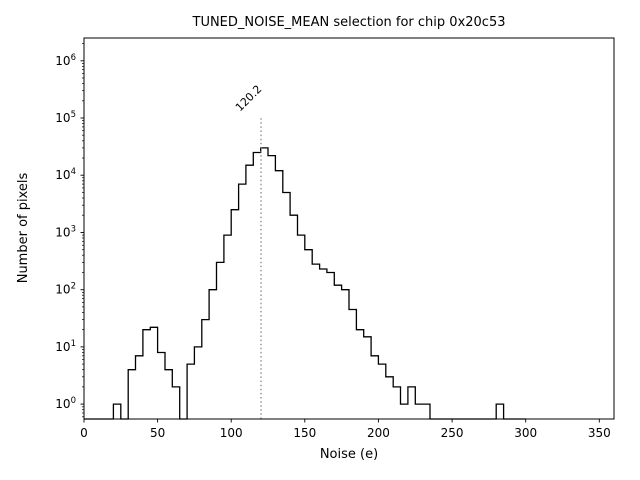  What do you see at coordinates (349, 454) in the screenshot?
I see `x-axis-label: Noise (e)` at bounding box center [349, 454].